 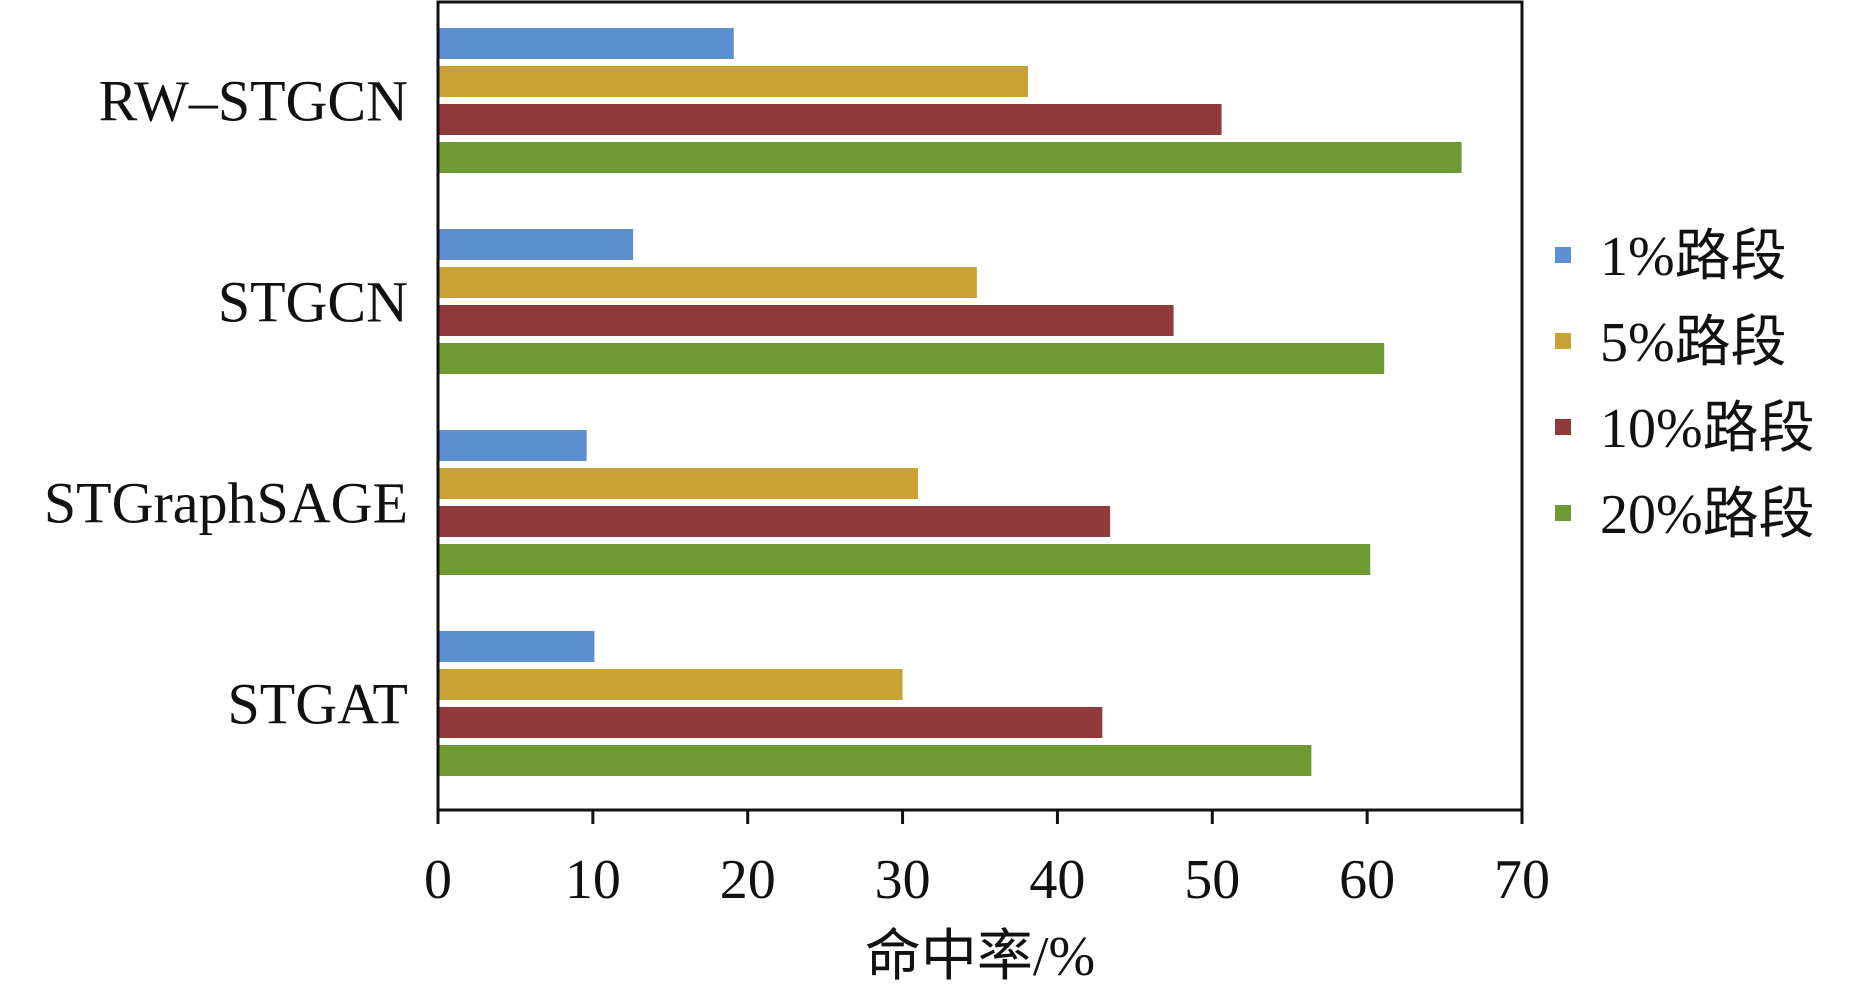 I want to click on x-tick-label: 10, so click(x=593, y=880).